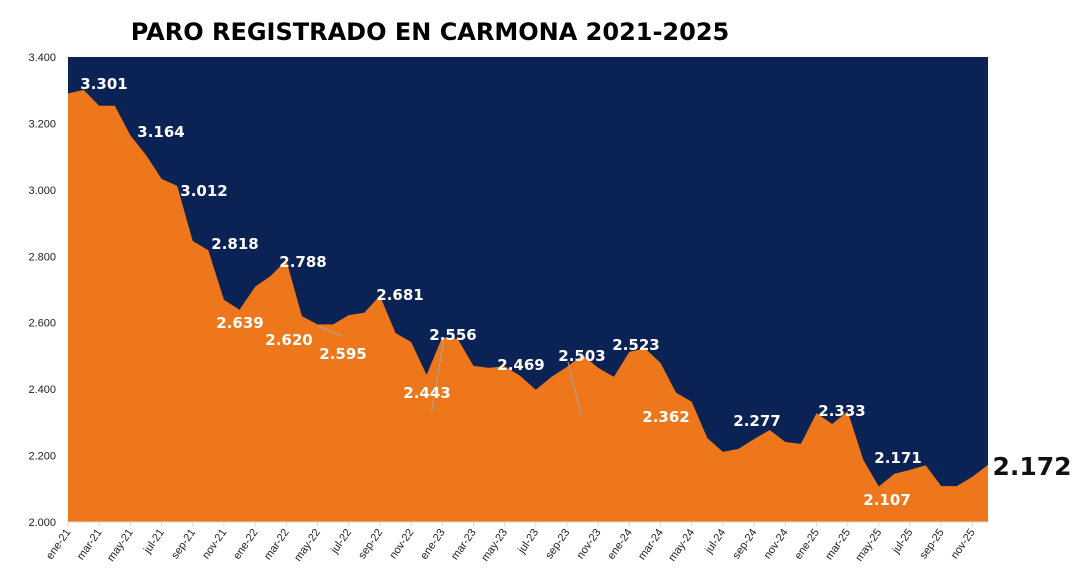  Describe the element at coordinates (277, 544) in the screenshot. I see `x-tick-label: mar-22` at that location.